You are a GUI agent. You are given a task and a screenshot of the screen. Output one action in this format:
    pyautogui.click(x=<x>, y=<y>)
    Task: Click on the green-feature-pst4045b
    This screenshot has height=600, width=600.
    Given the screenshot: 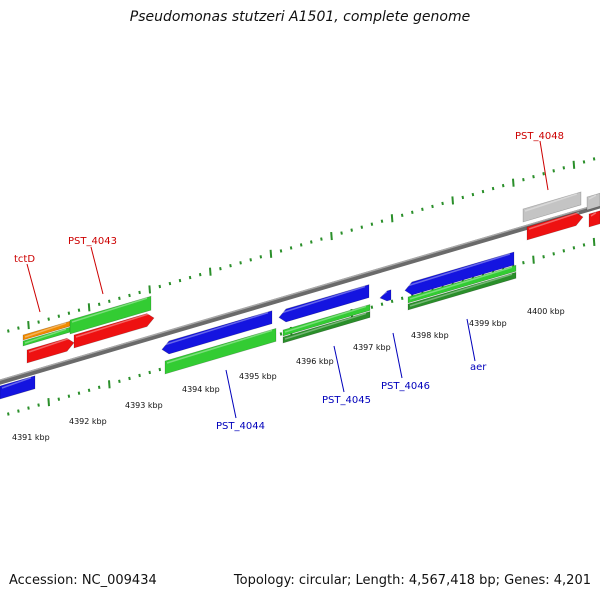 What is the action you would take?
    pyautogui.click(x=326, y=327)
    